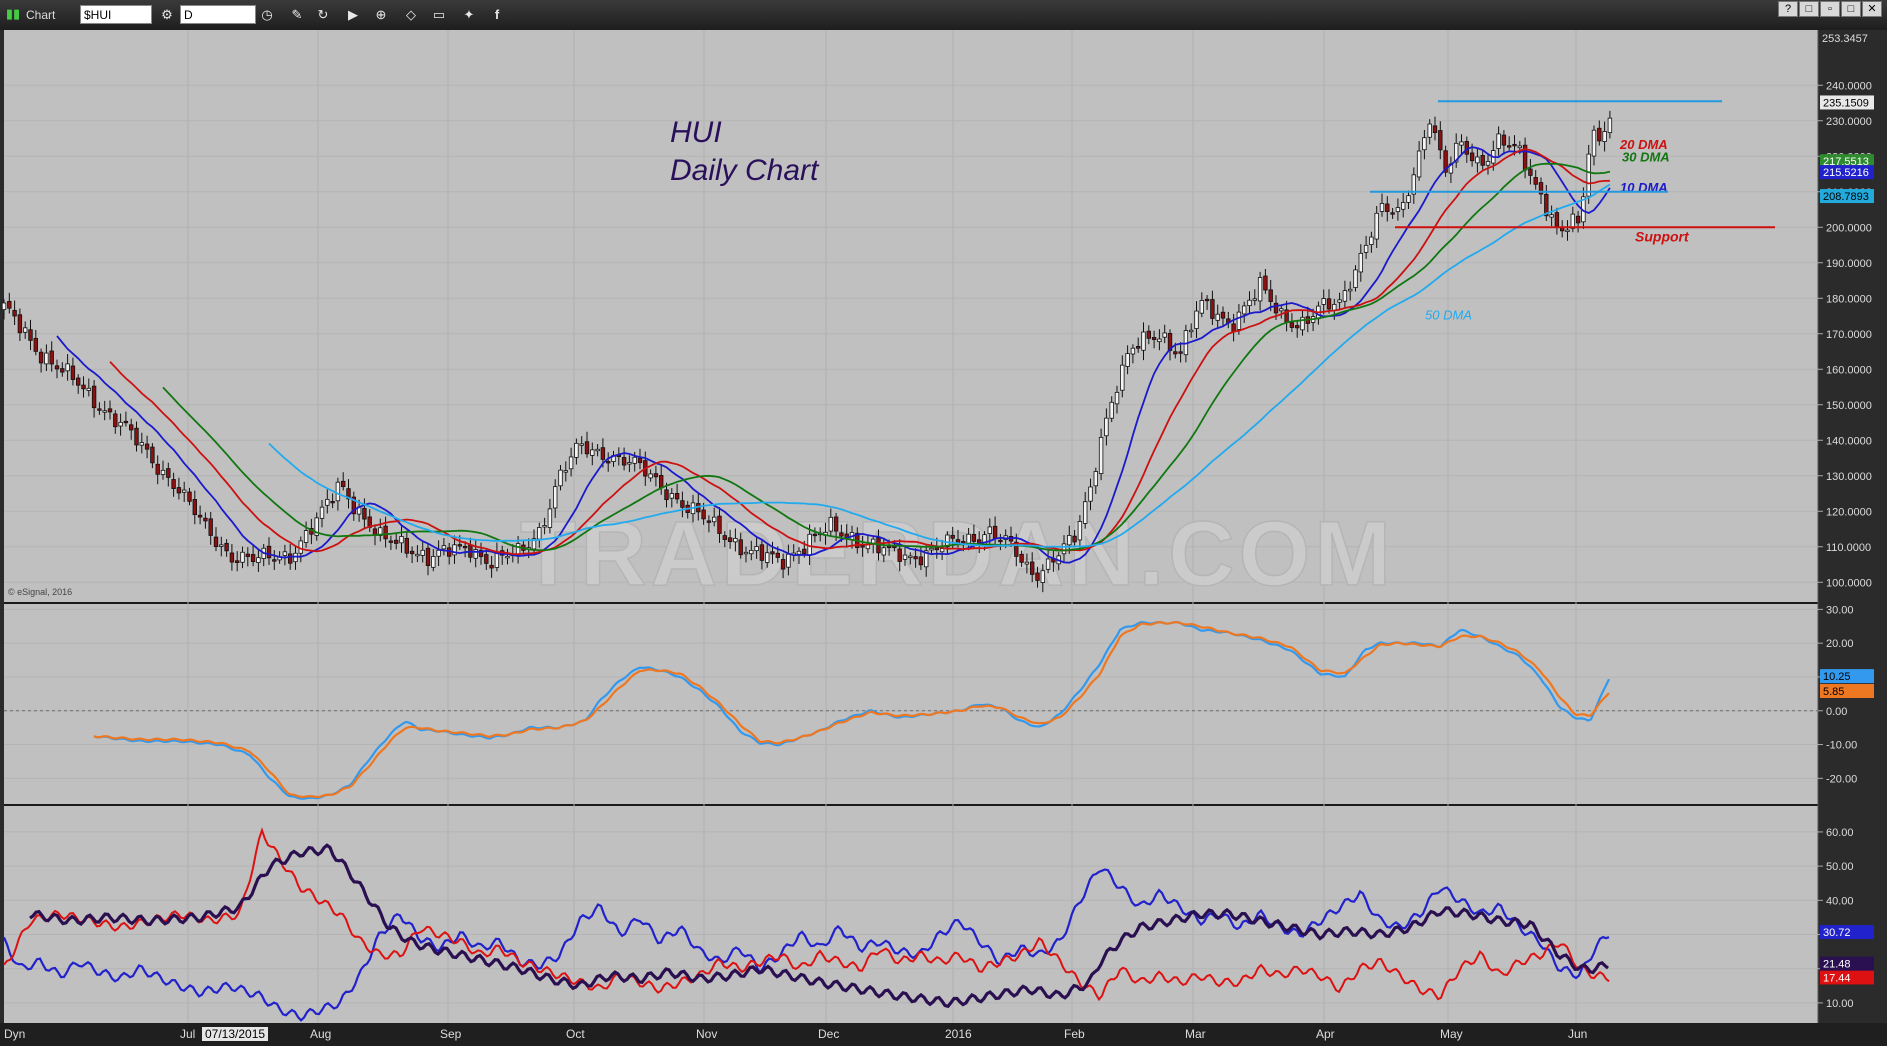 This screenshot has height=1046, width=1887. I want to click on app-label: Chart, so click(41, 15).